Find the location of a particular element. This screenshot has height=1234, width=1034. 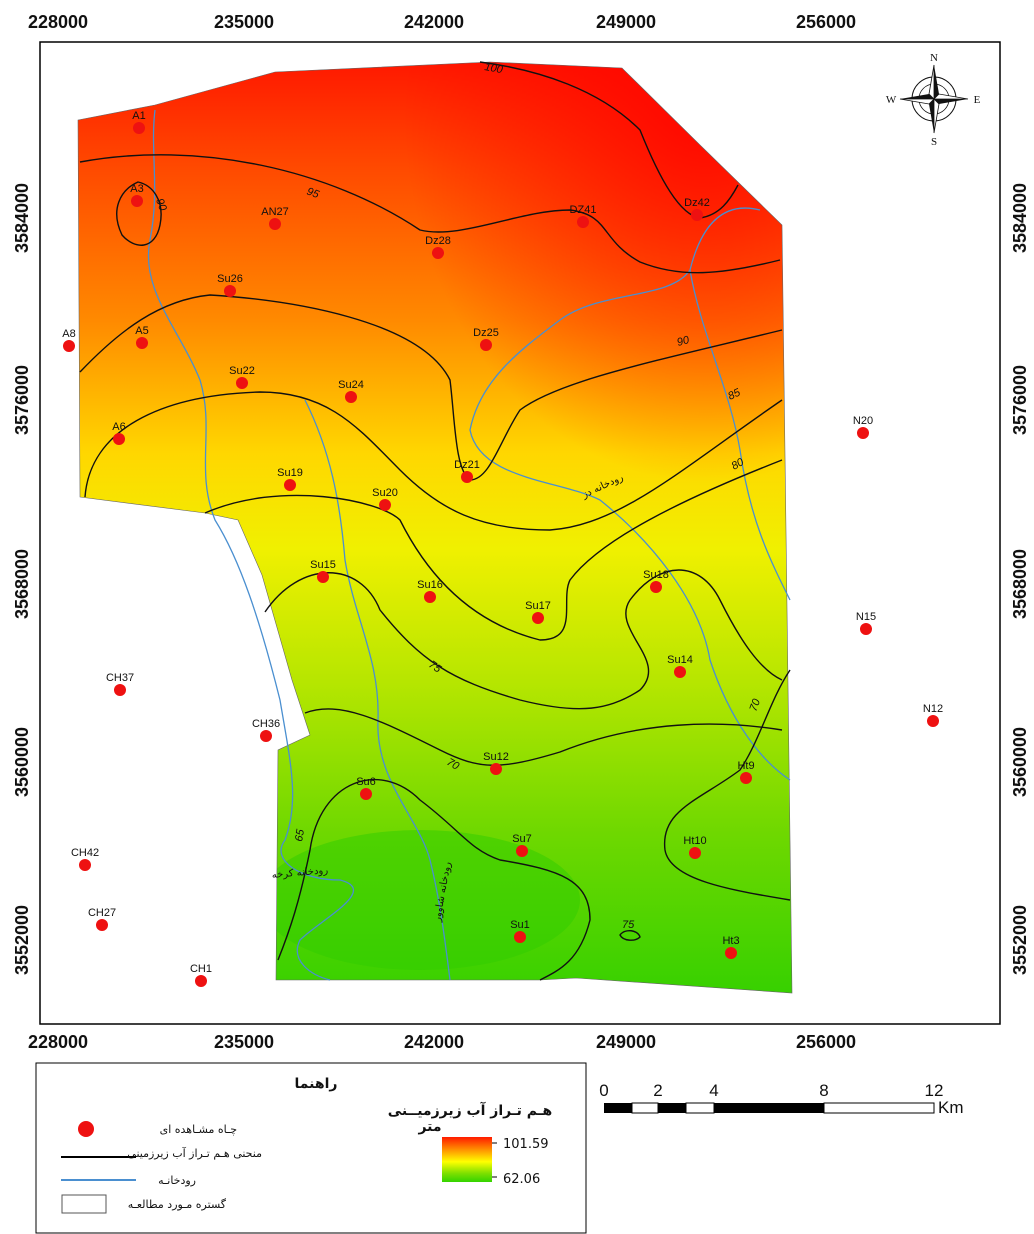

well-label: Su18 is located at coordinates (656, 575).